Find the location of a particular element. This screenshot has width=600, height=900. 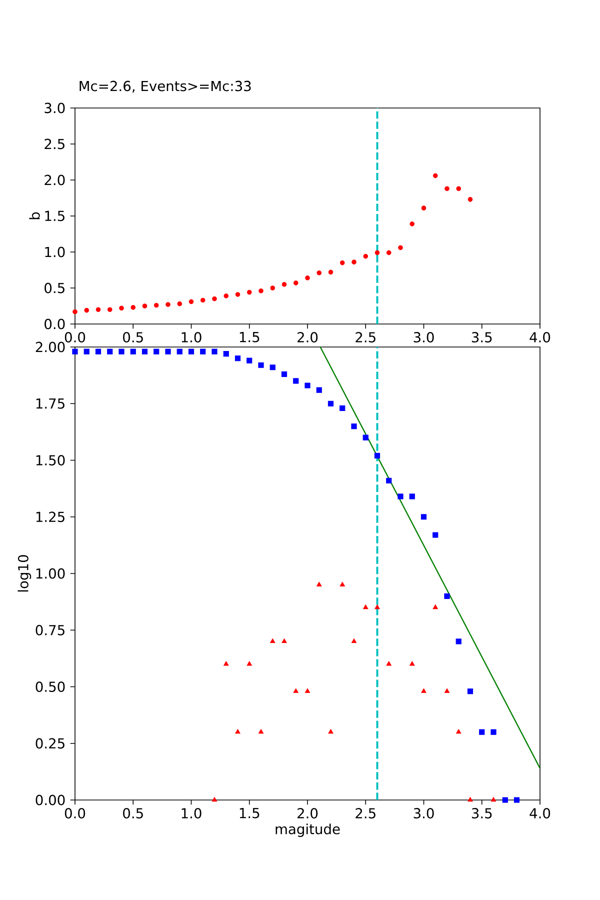

y-tick-label: 2.5 is located at coordinates (54, 144).